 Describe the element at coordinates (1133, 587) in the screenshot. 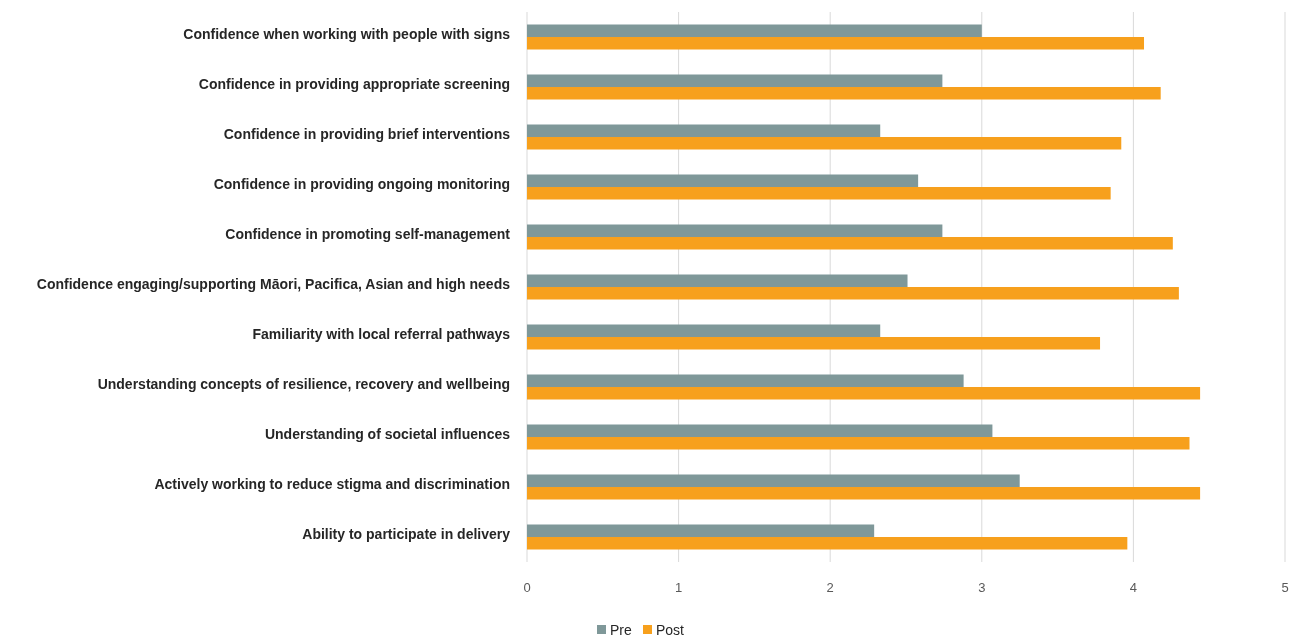

I see `x-tick-label: 4` at that location.